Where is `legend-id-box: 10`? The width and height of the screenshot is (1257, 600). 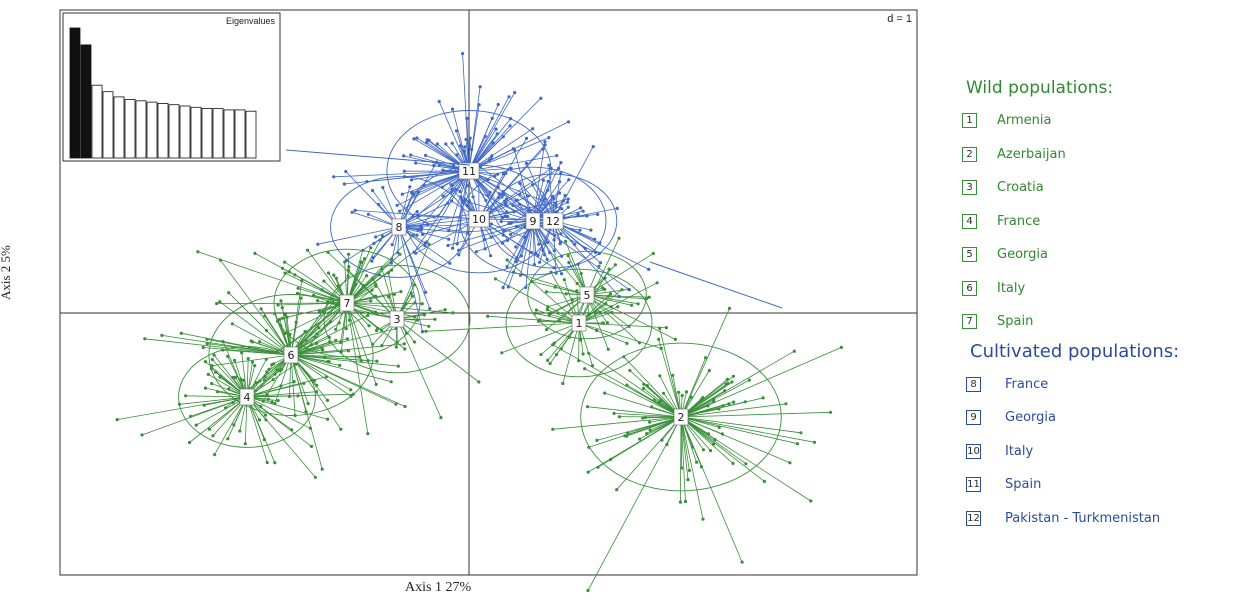
legend-id-box: 10 is located at coordinates (973, 451).